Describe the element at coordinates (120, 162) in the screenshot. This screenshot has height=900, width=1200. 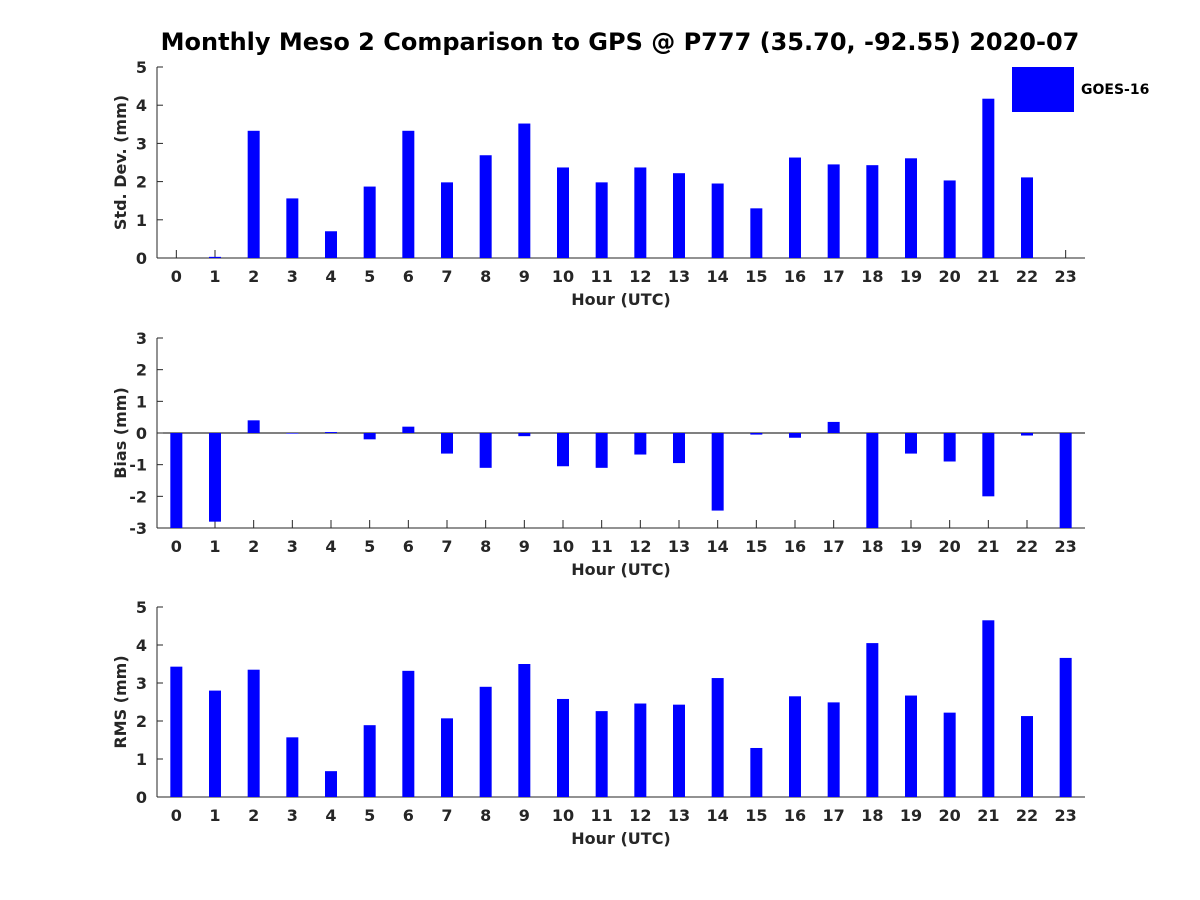
I see `y-axis-label: Std. Dev. (mm)` at that location.